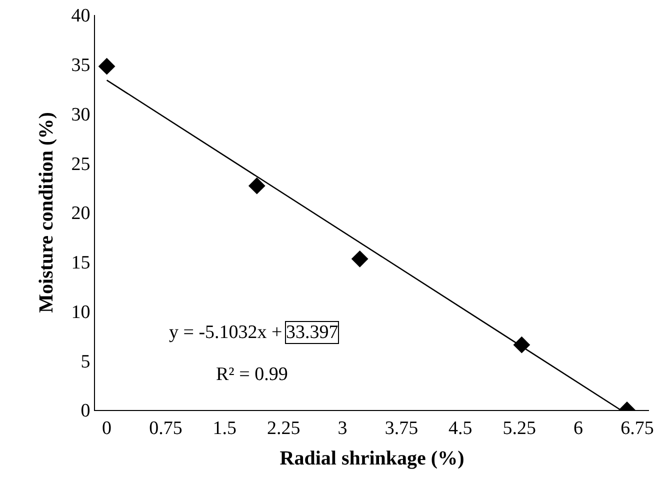 This screenshot has height=490, width=669. Describe the element at coordinates (165, 428) in the screenshot. I see `x-tick-label: 0.75` at that location.